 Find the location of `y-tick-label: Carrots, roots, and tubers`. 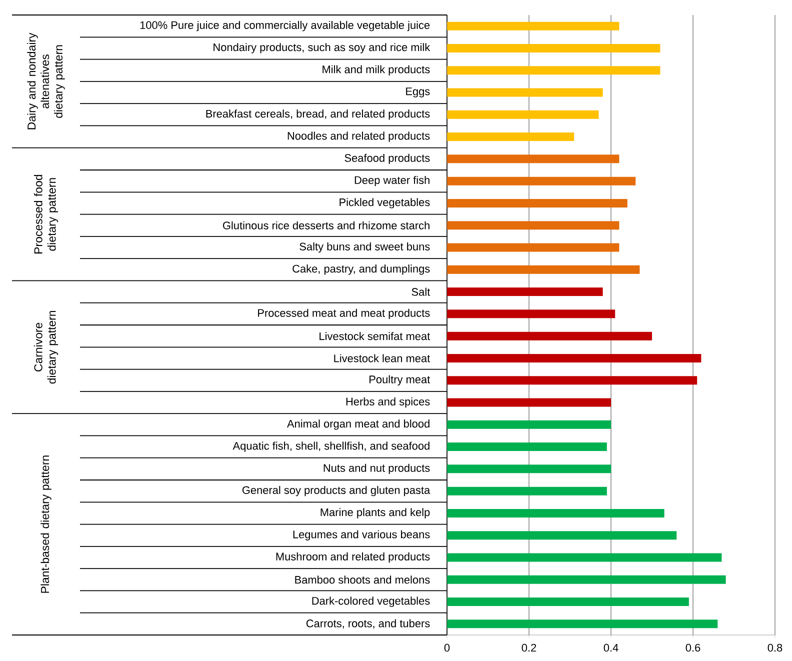

y-tick-label: Carrots, roots, and tubers is located at coordinates (368, 624).